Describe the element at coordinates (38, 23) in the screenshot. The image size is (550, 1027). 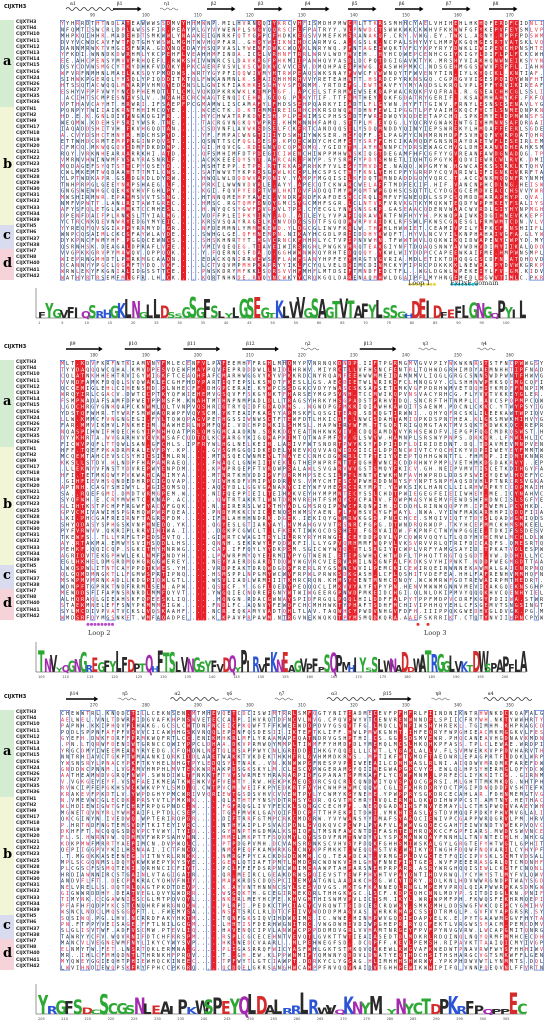
I see `sequence-name: ClJXTH3` at that location.